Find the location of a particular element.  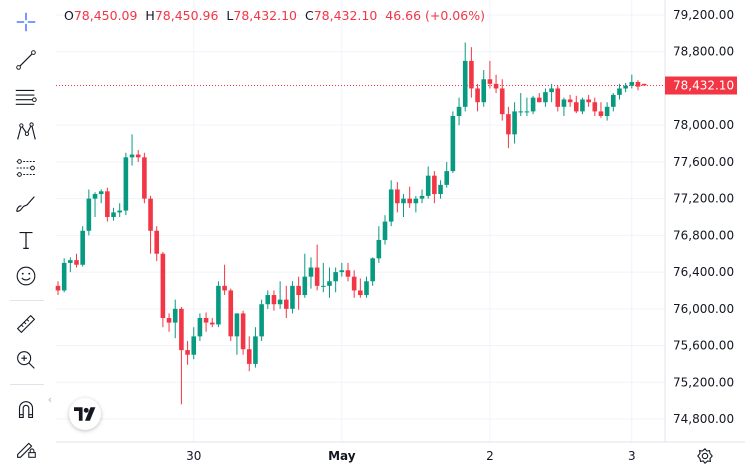

time-axis: 30 May 2 3 is located at coordinates (411, 456).